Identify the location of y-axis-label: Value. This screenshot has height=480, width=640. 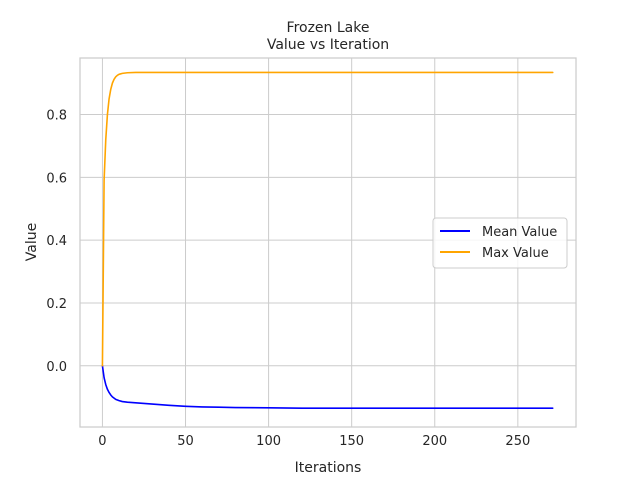
(32, 242).